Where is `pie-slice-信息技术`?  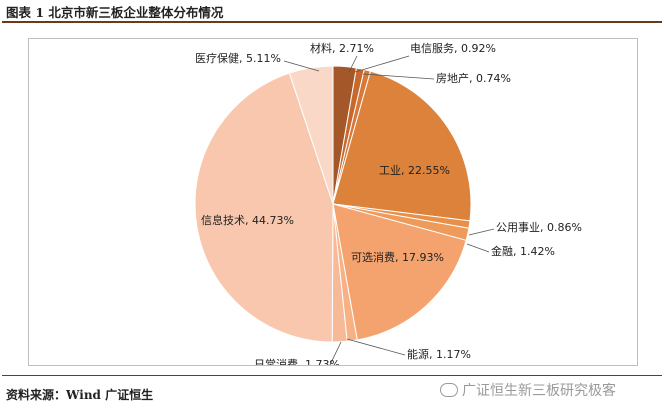
pie-slice-信息技术 is located at coordinates (264, 207).